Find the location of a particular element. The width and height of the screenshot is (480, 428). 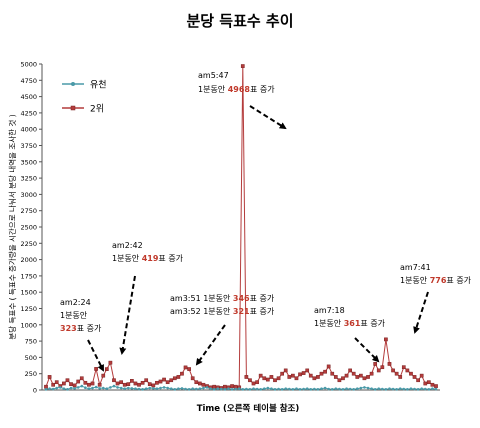

y-tick-label: 750 is located at coordinates (31, 342).